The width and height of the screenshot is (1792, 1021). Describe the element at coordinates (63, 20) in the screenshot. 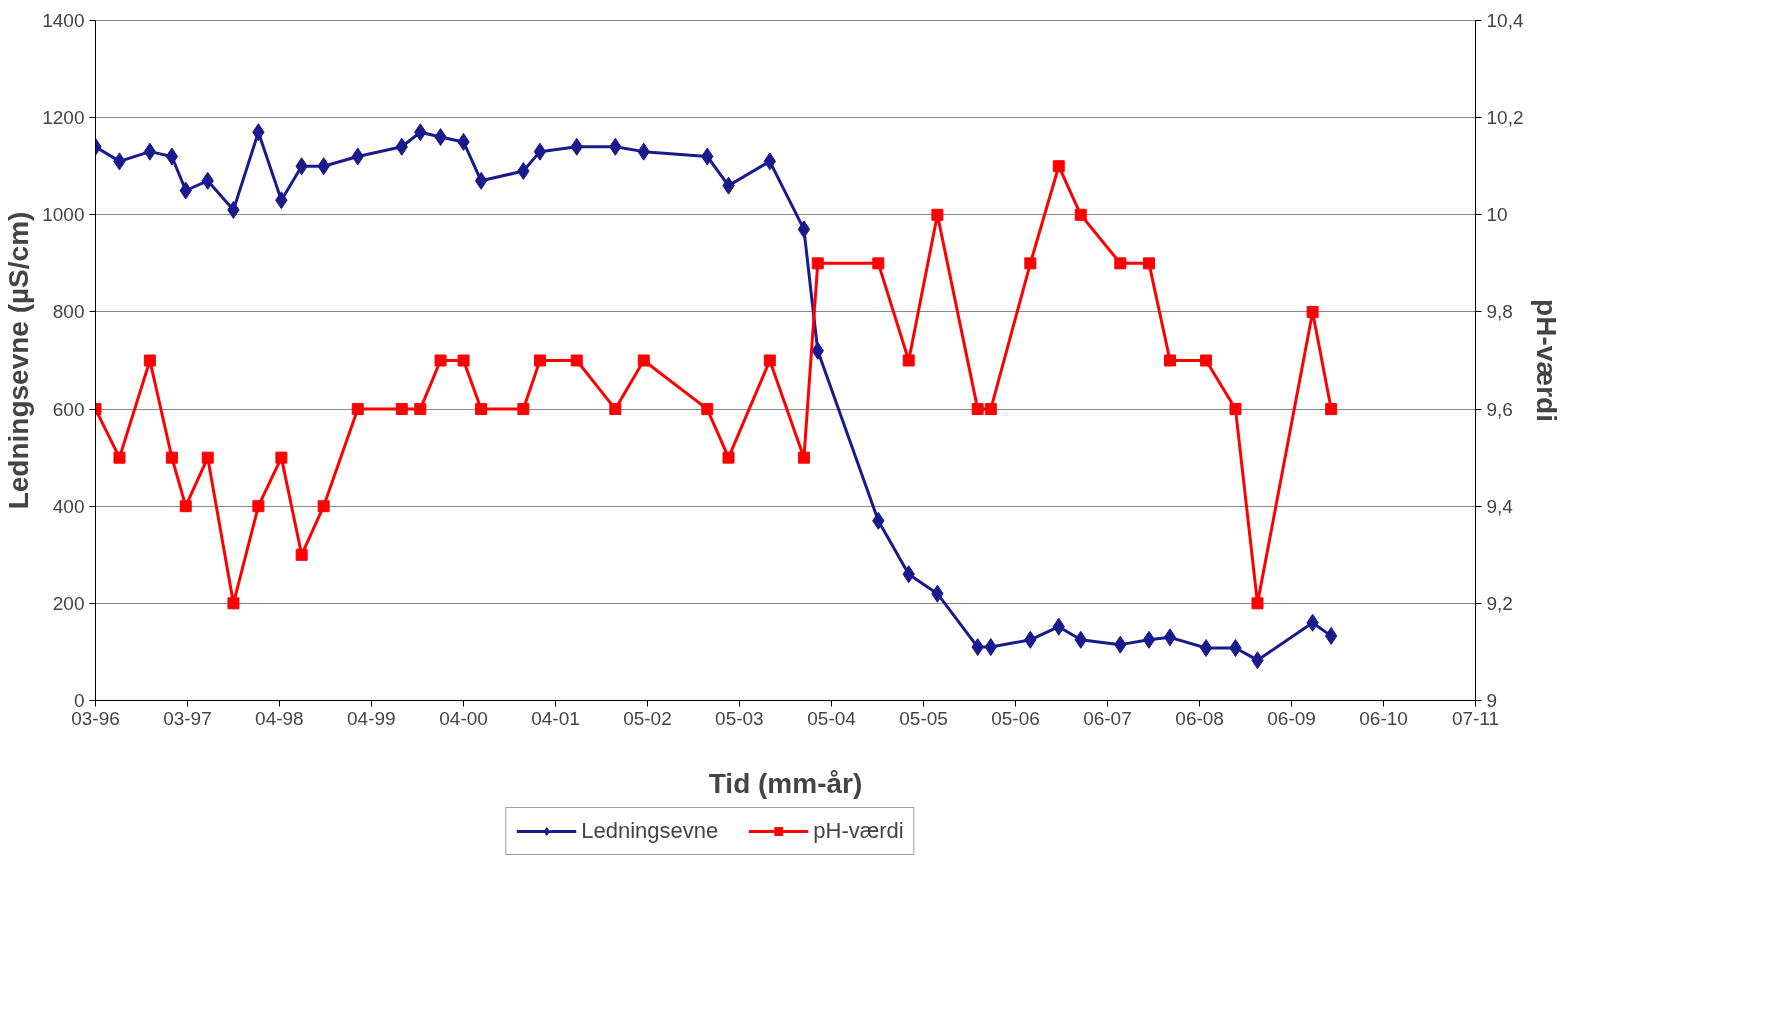

I see `y-tick-label: 1400` at that location.